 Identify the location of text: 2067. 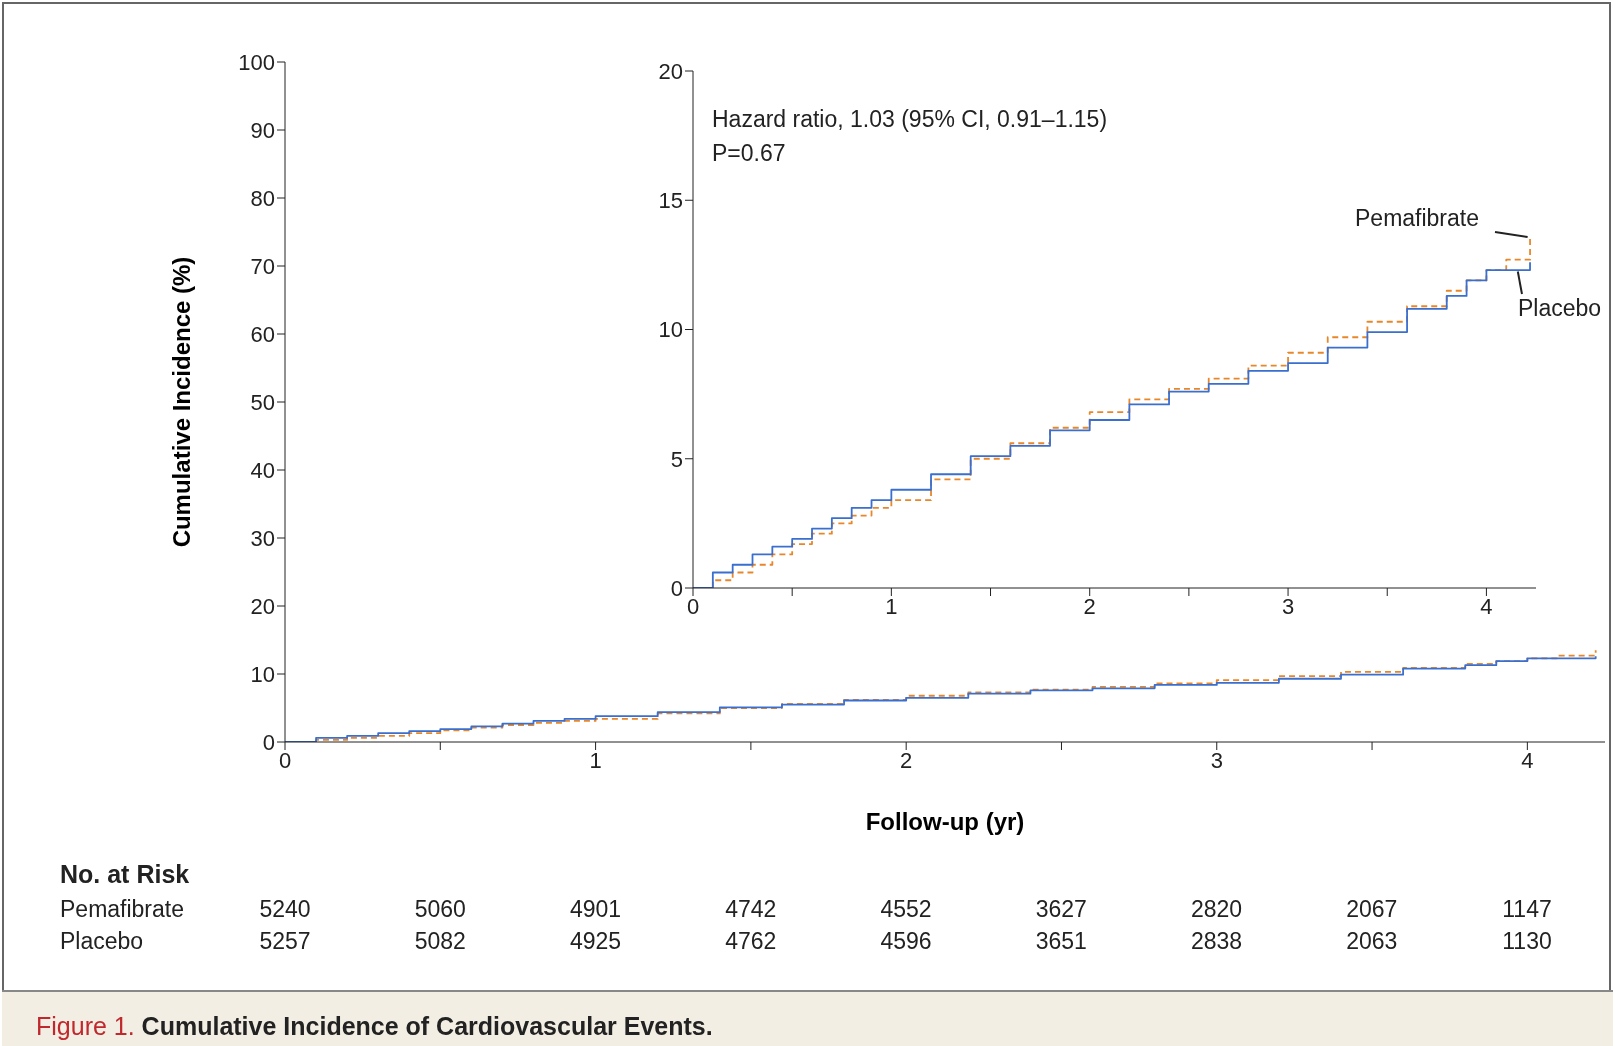
(1372, 909).